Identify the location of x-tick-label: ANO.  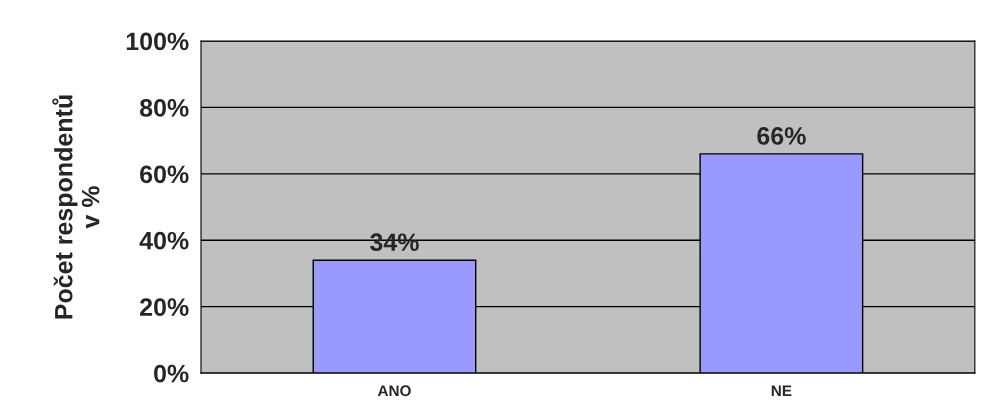
(394, 391).